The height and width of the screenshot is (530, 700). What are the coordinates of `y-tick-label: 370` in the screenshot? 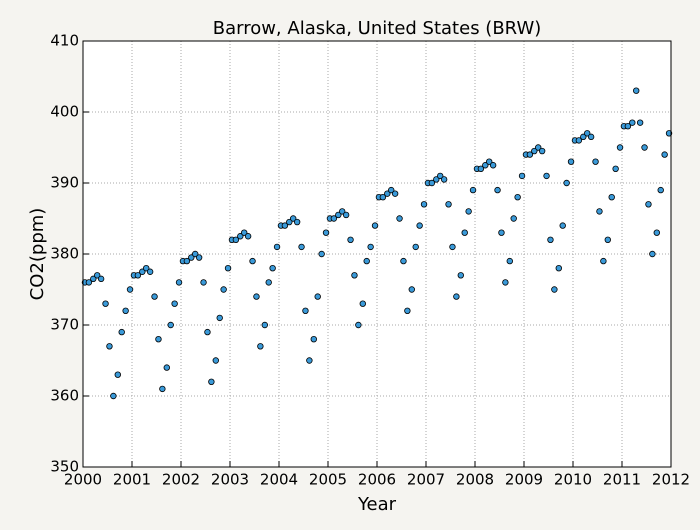 It's located at (64, 325).